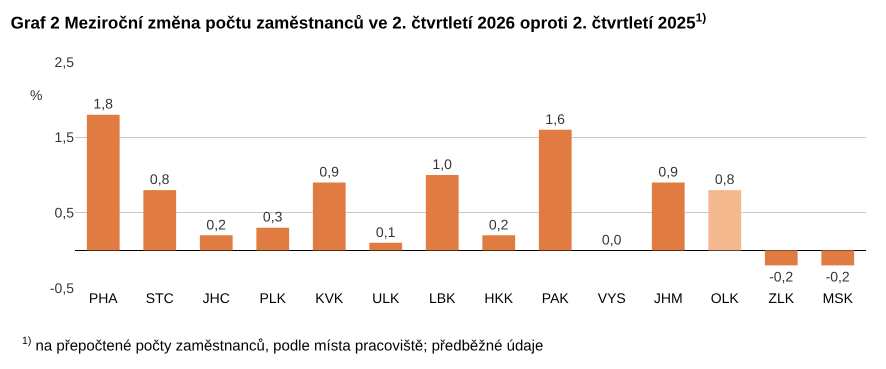 This screenshot has width=886, height=369. Describe the element at coordinates (612, 239) in the screenshot. I see `data-label: 0,0` at that location.